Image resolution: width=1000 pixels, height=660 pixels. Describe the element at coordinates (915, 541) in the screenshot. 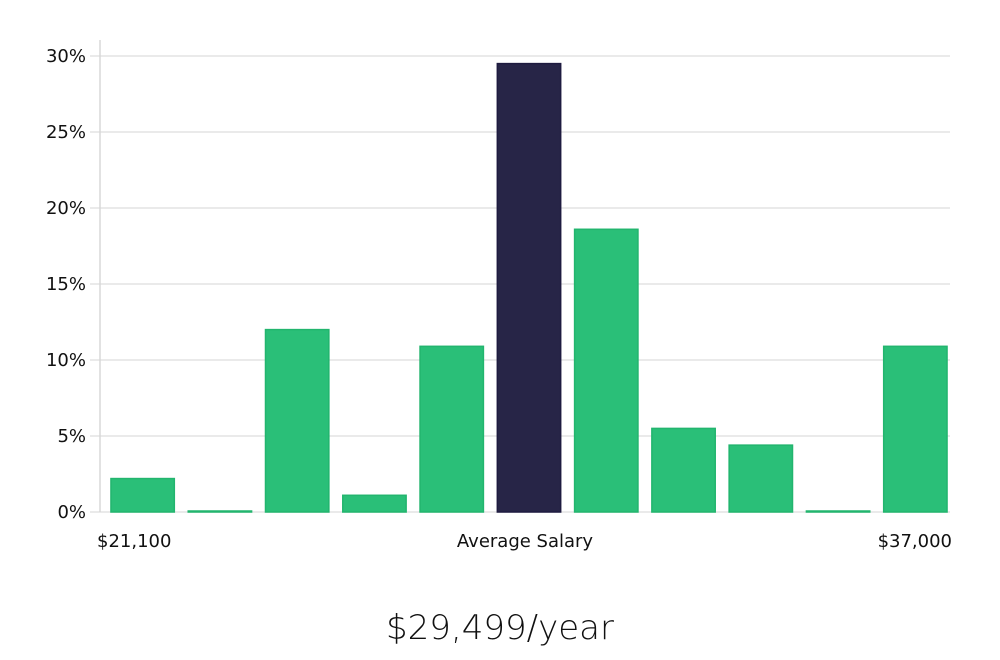

I see `x-label-max: $37,000` at that location.